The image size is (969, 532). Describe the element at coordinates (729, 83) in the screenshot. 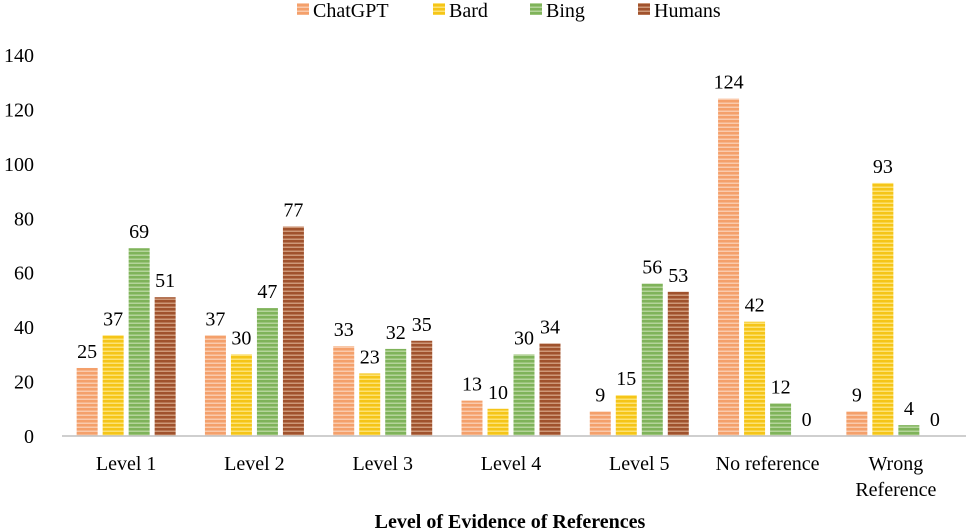

I see `data-label: 124` at that location.